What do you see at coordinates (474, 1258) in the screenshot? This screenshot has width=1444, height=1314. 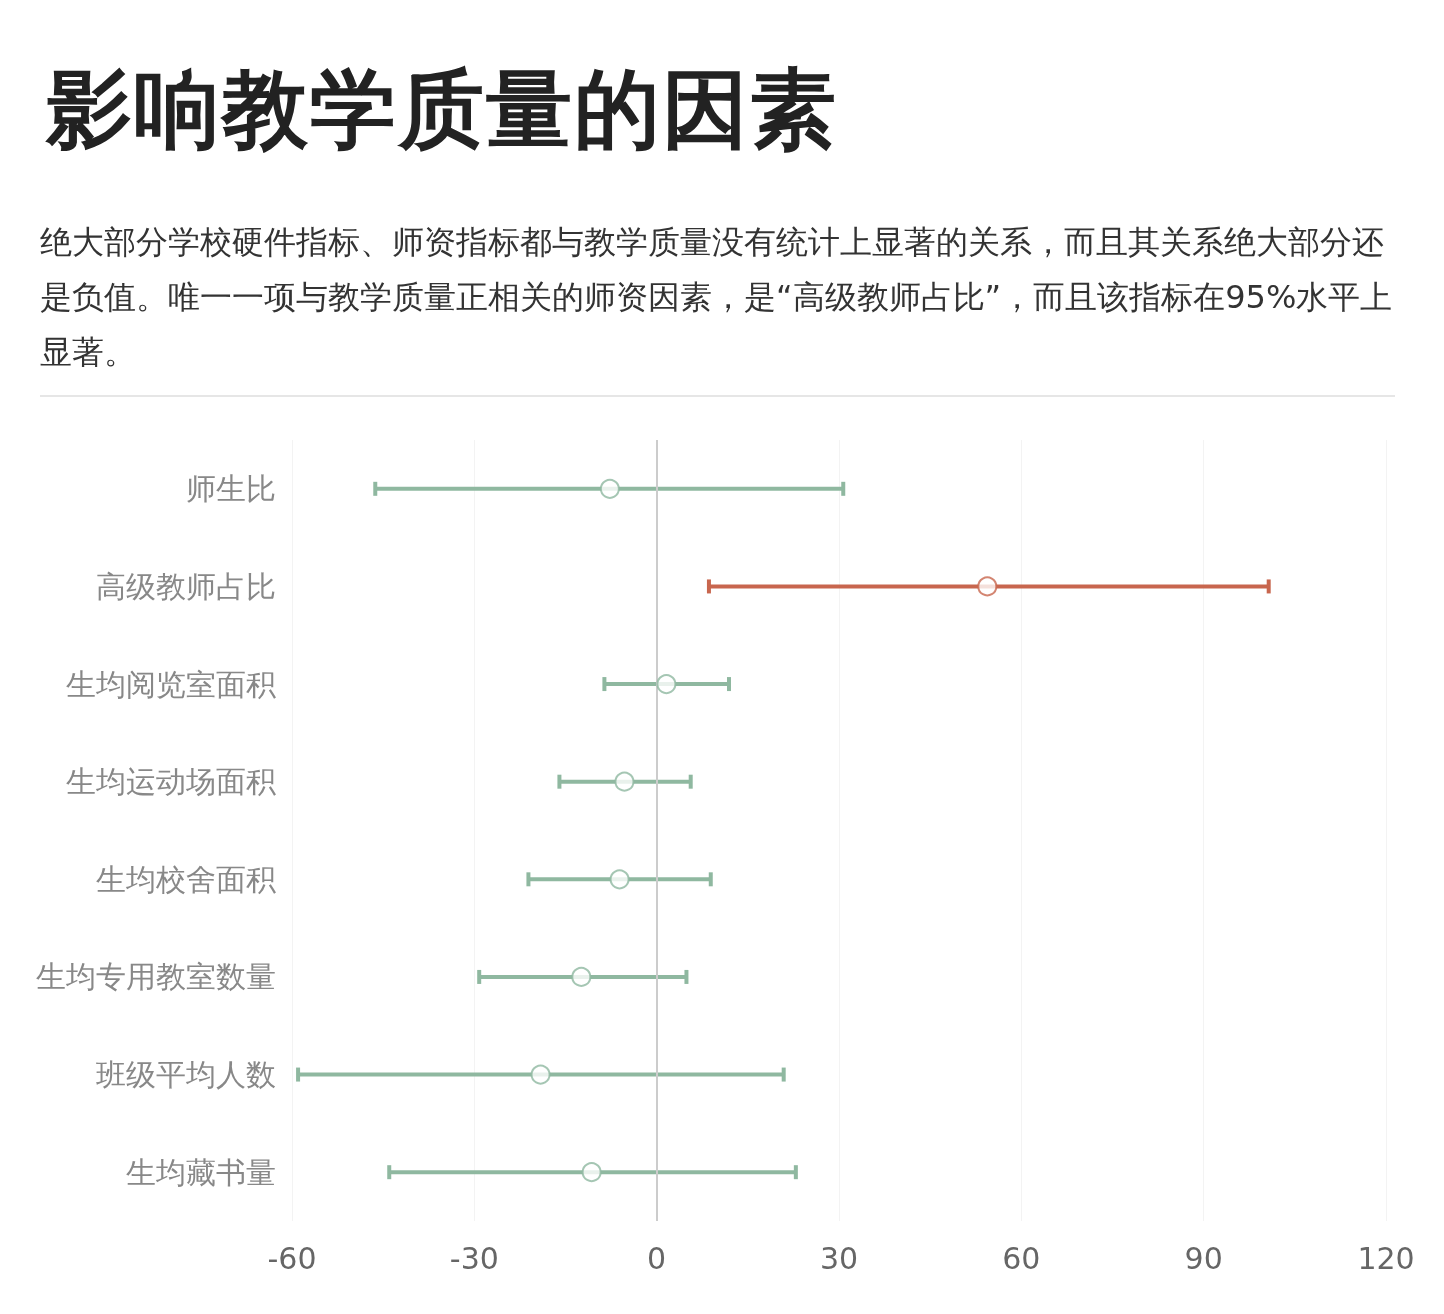 I see `x-tick-label: -30` at bounding box center [474, 1258].